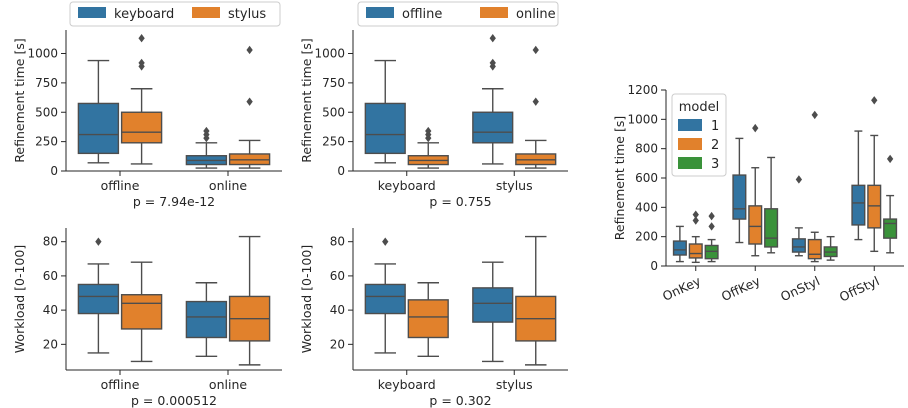  Describe the element at coordinates (642, 119) in the screenshot. I see `y-tick-label: 1000` at that location.